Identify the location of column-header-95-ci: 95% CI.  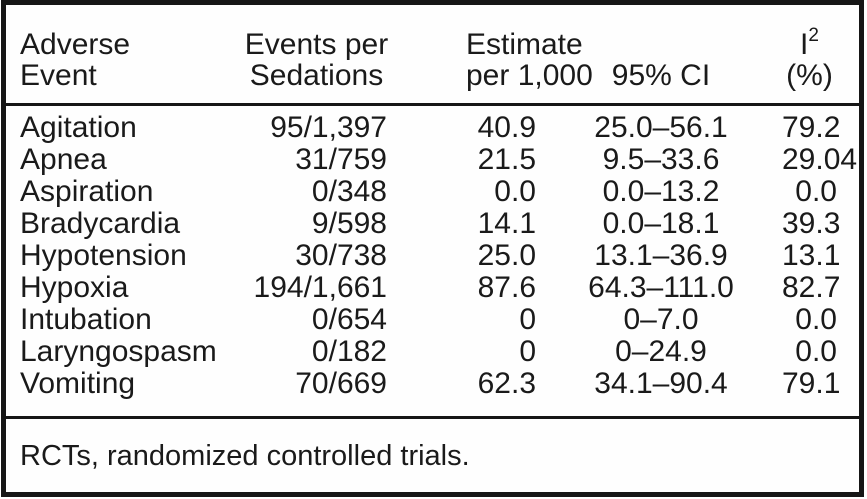
(661, 60).